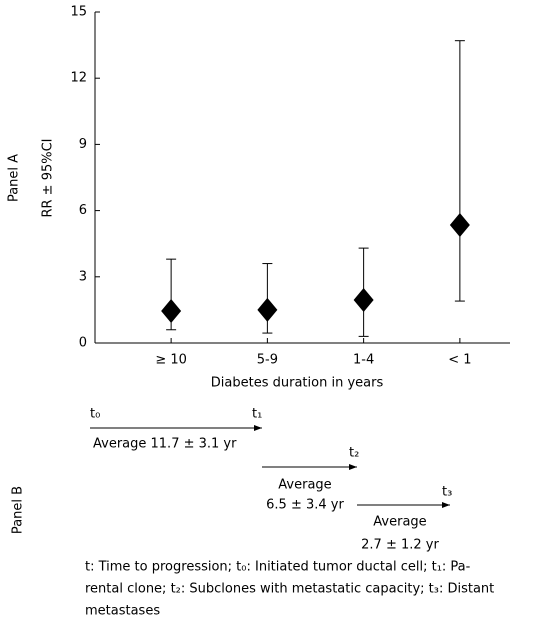 This screenshot has height=623, width=542. What do you see at coordinates (171, 360) in the screenshot?
I see `x-tick-label: ≥ 10` at bounding box center [171, 360].